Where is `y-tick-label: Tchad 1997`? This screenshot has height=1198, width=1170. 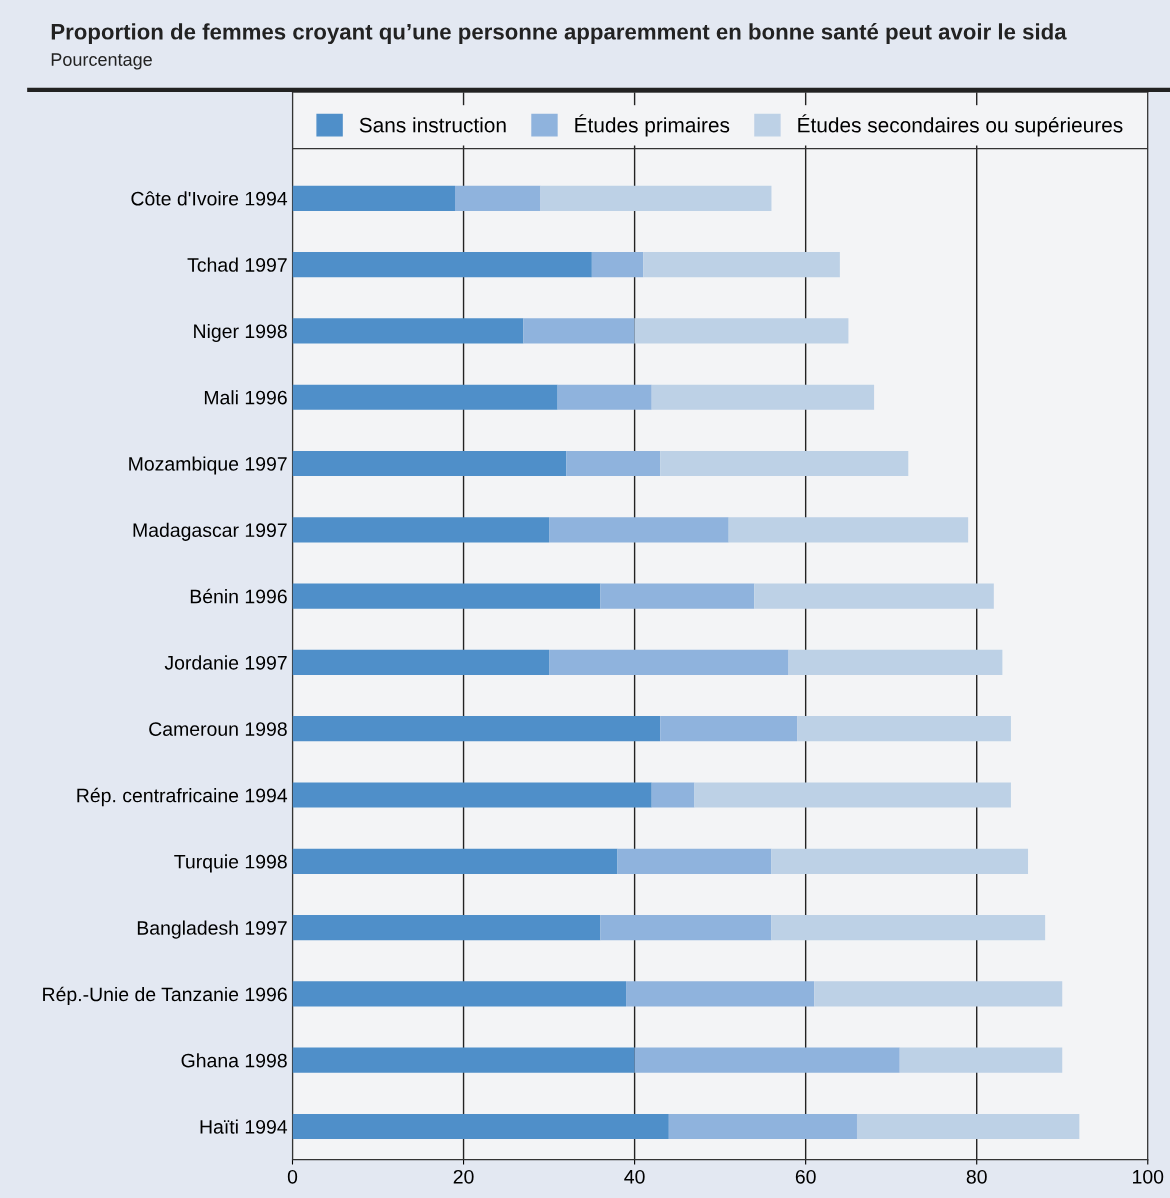
y-tick-label: Tchad 1997 is located at coordinates (237, 264).